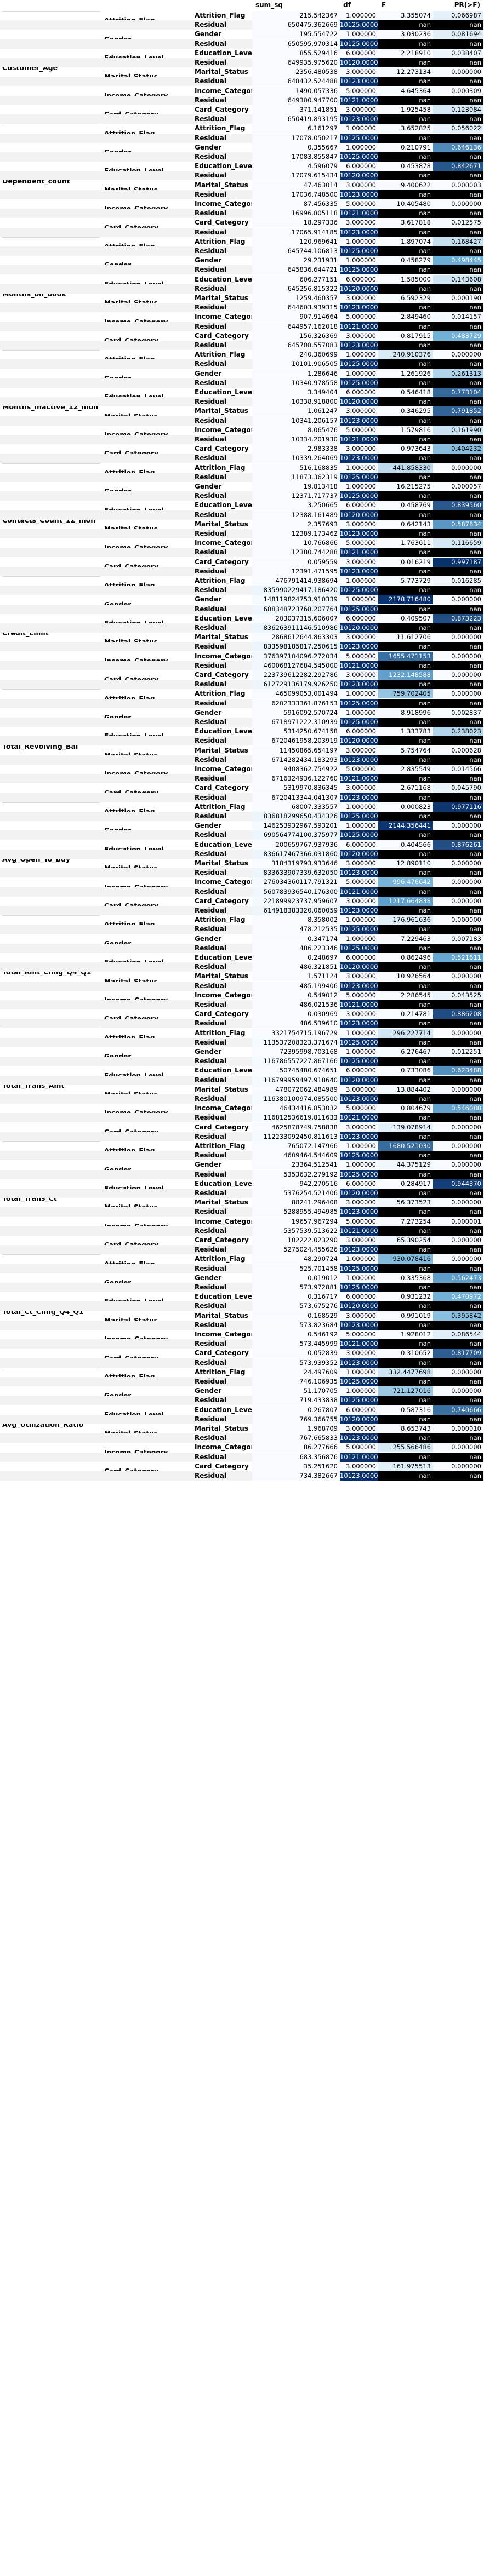  Describe the element at coordinates (458, 939) in the screenshot. I see `cell-pr-f: 0.007183` at that location.